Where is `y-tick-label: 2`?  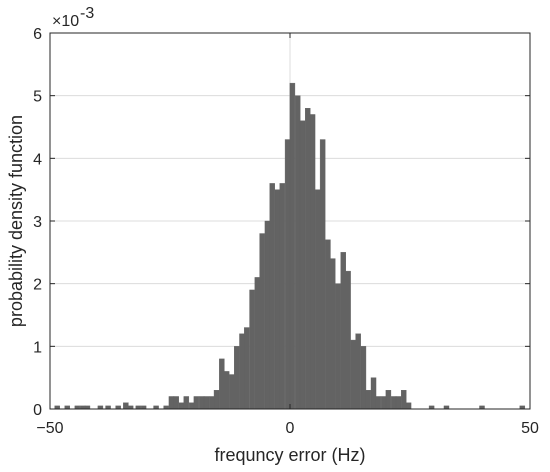
y-tick-label: 2 is located at coordinates (37, 285).